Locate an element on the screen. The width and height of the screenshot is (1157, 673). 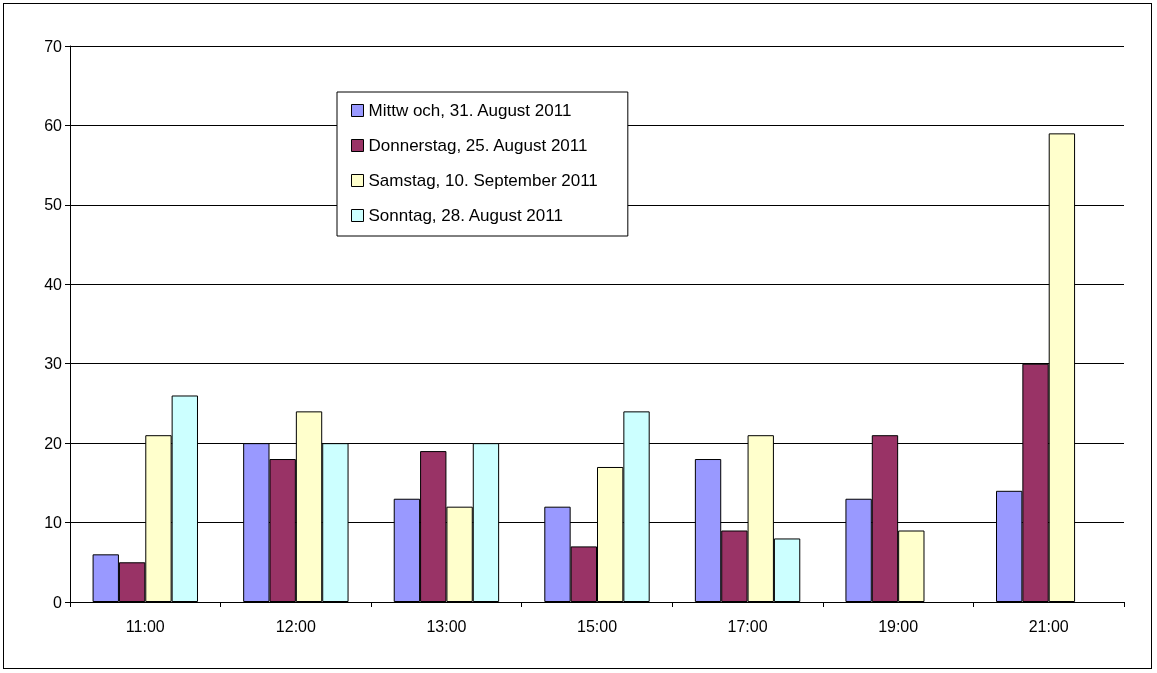
legend-label: Samstag, 10. September 2011 is located at coordinates (483, 180).